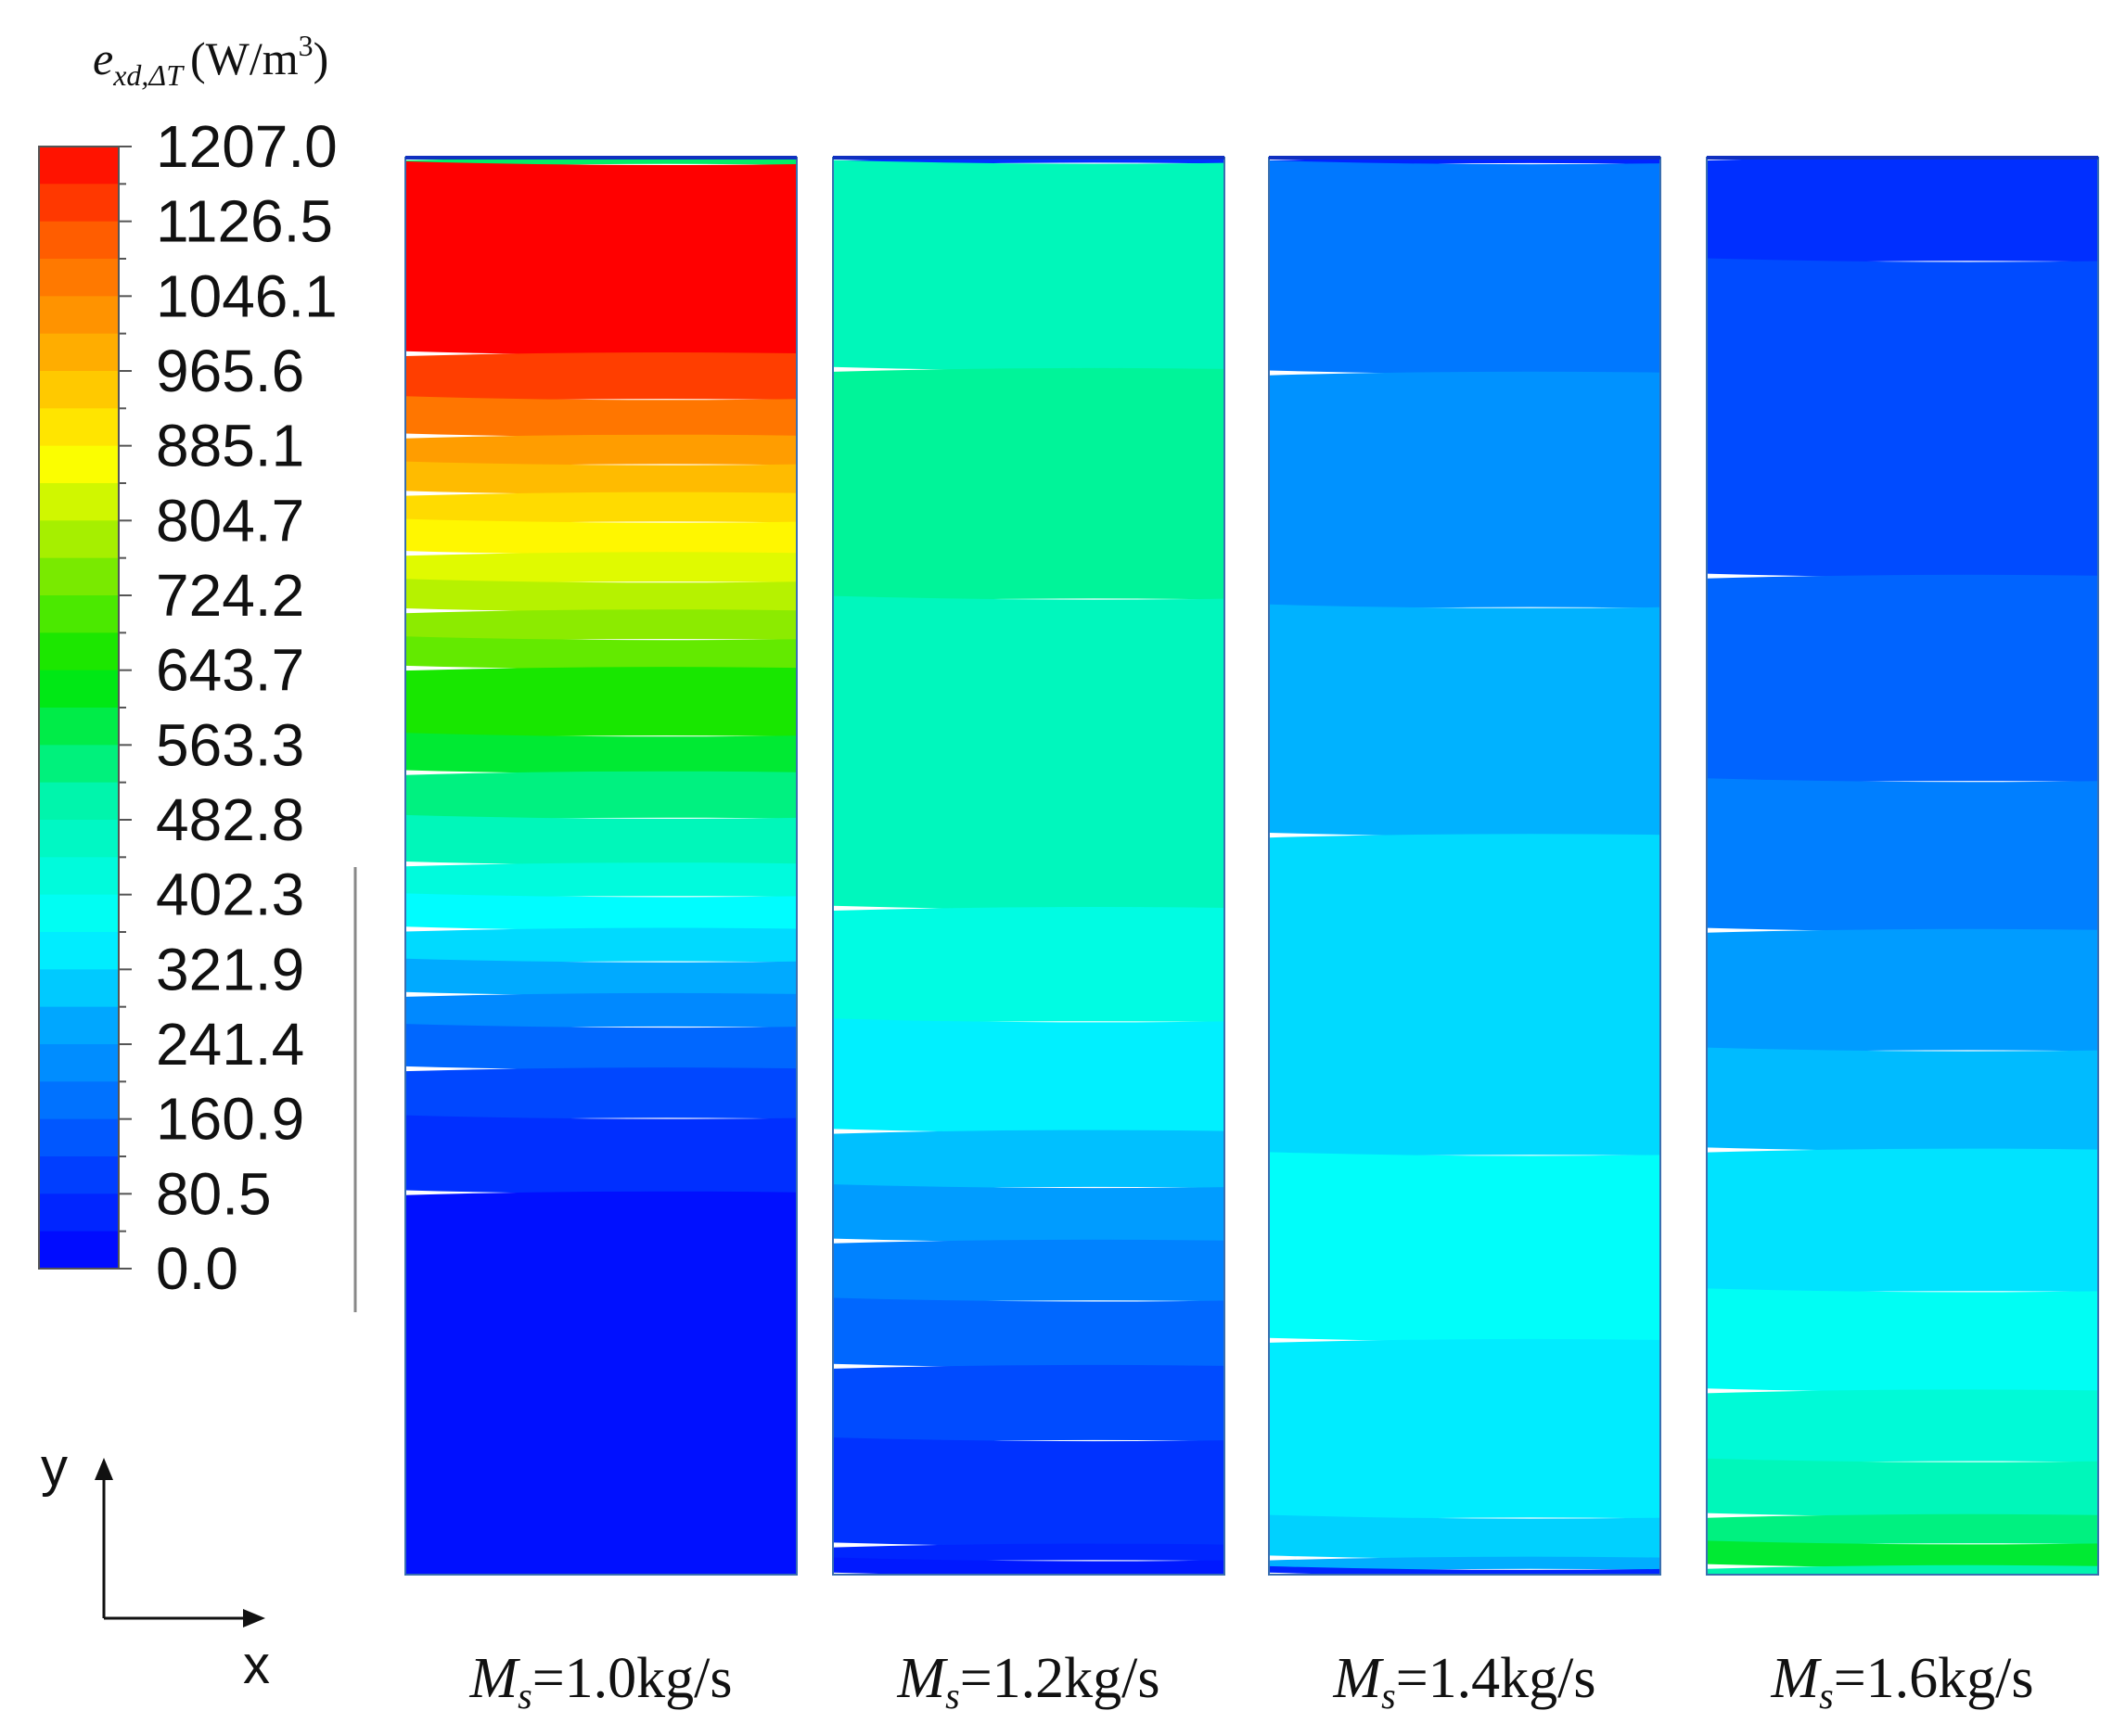 The image size is (2126, 1736). What do you see at coordinates (230, 595) in the screenshot?
I see `colorbar-tick-label: 724.2` at bounding box center [230, 595].